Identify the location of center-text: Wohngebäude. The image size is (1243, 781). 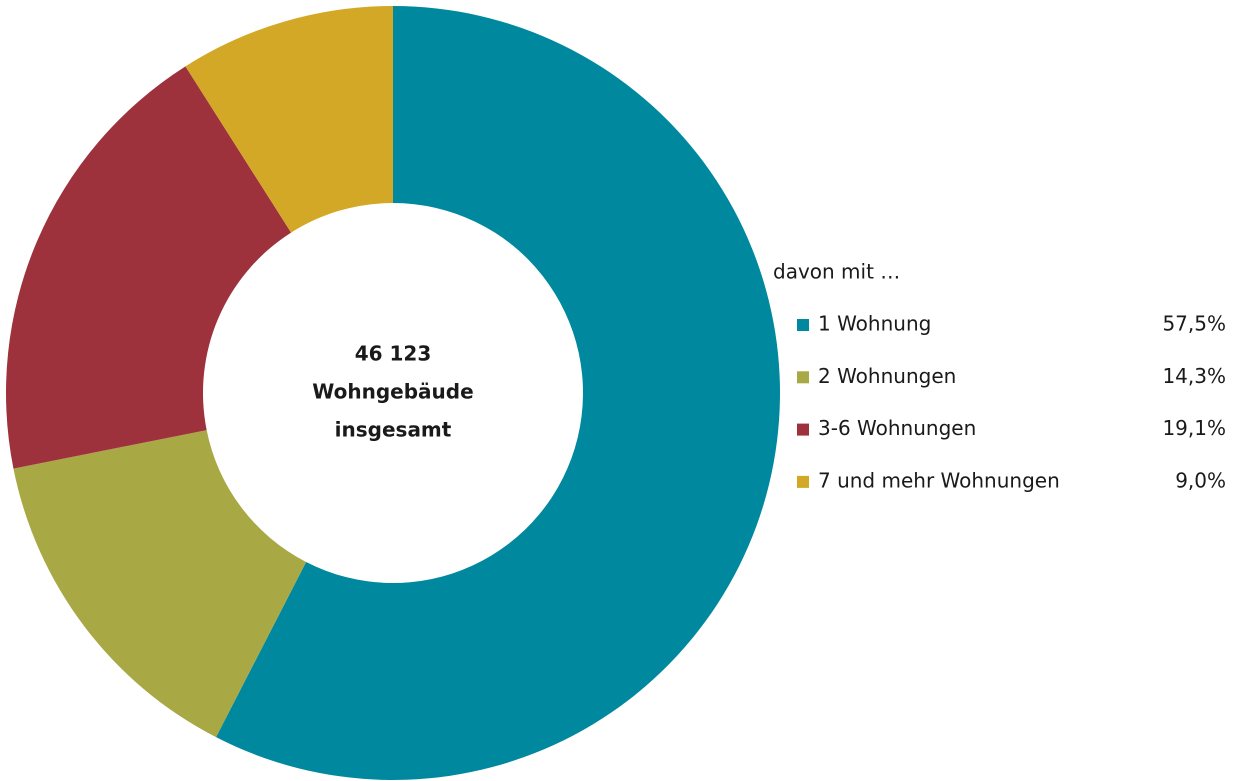
(392, 392).